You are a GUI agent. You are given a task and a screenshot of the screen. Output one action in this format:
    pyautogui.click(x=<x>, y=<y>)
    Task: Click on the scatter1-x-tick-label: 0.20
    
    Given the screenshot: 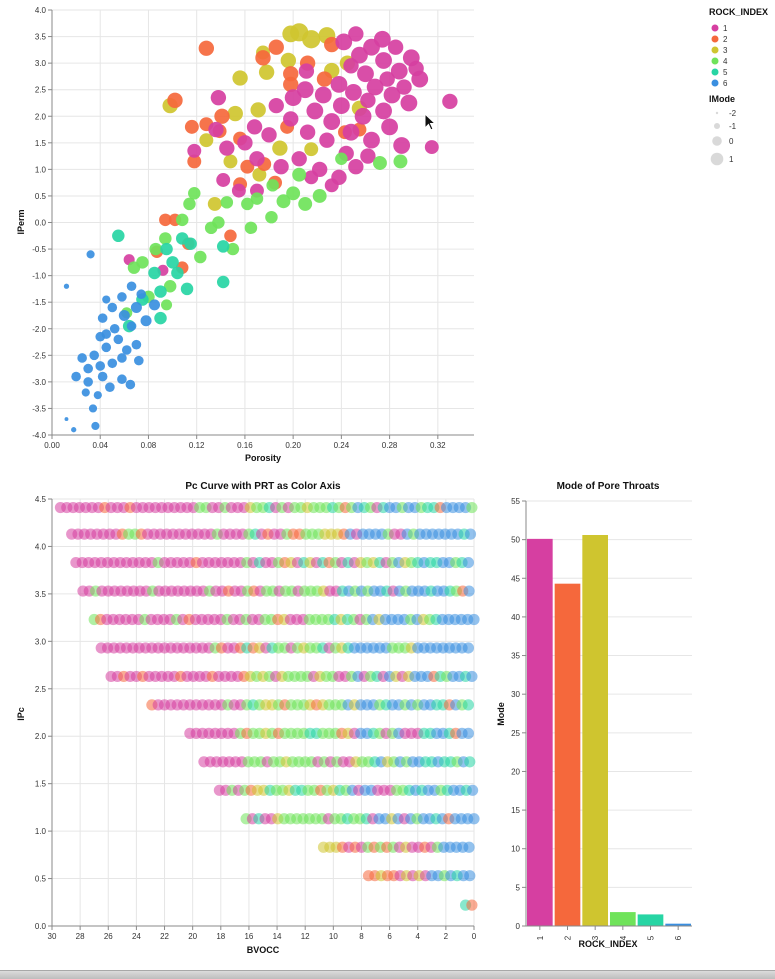 What is the action you would take?
    pyautogui.click(x=293, y=445)
    